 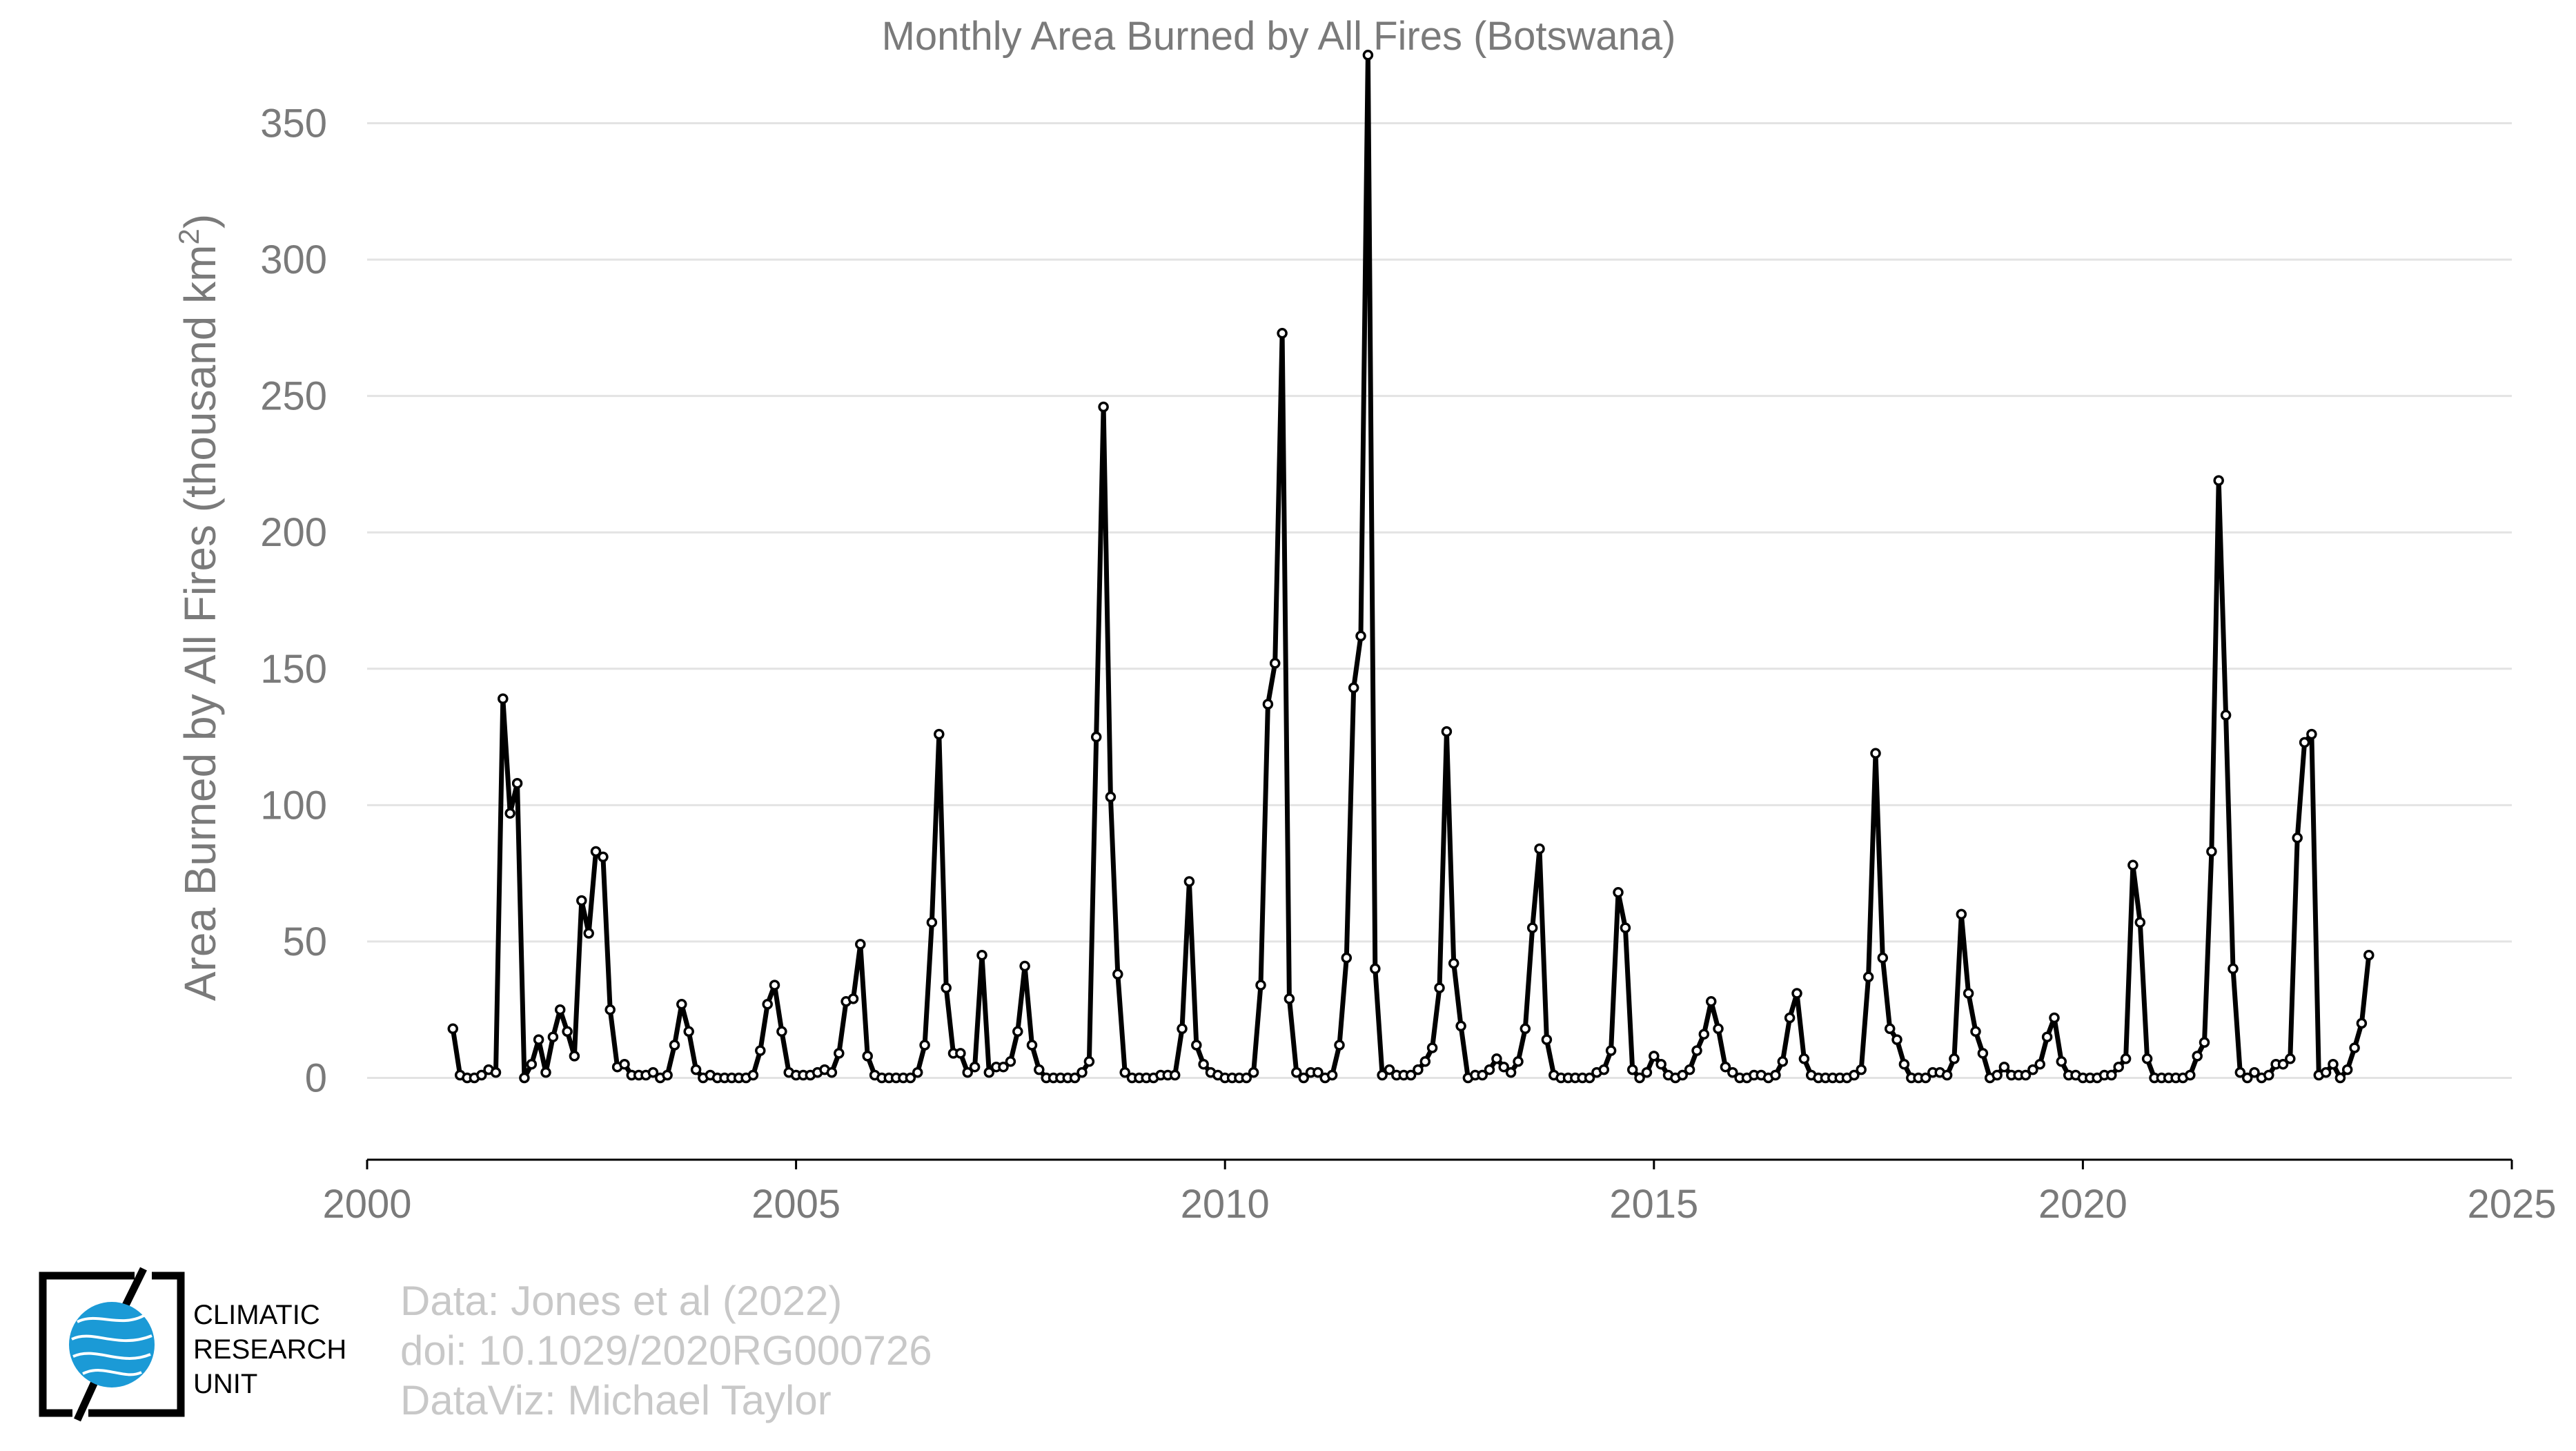 What do you see at coordinates (199, 607) in the screenshot?
I see `y-axis-label: Area Burned by All Fires (thousand km2)` at bounding box center [199, 607].